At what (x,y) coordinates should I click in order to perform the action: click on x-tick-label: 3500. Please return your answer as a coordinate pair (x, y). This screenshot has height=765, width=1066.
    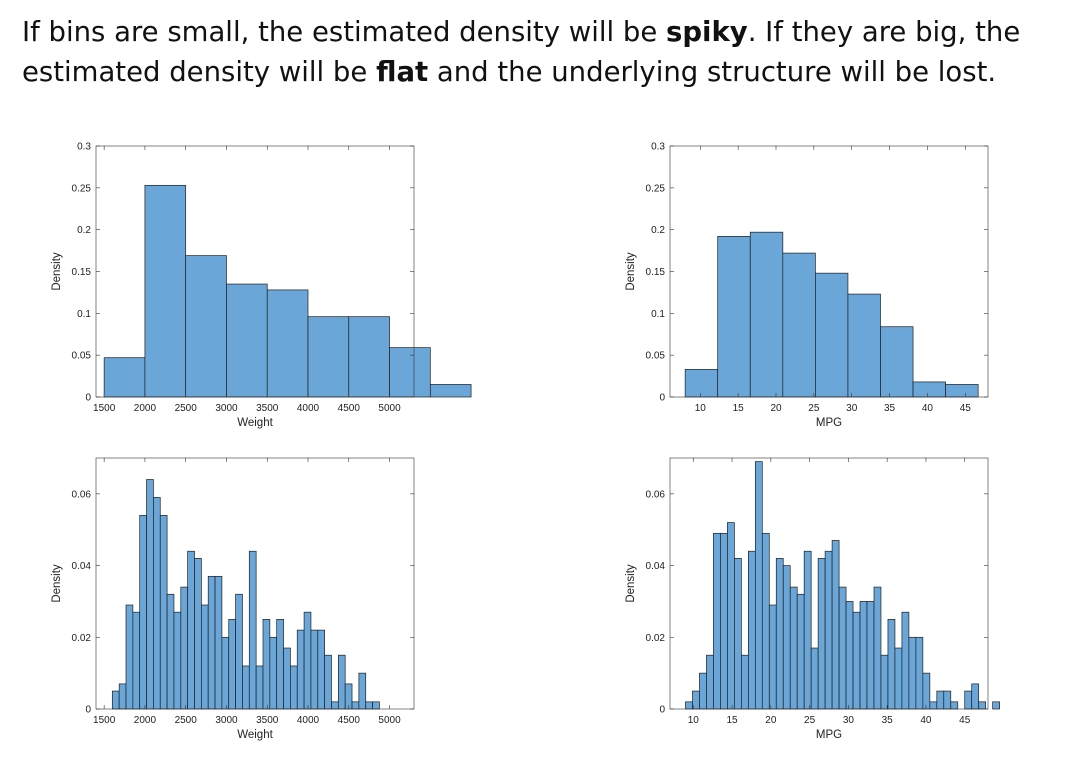
    Looking at the image, I should click on (267, 720).